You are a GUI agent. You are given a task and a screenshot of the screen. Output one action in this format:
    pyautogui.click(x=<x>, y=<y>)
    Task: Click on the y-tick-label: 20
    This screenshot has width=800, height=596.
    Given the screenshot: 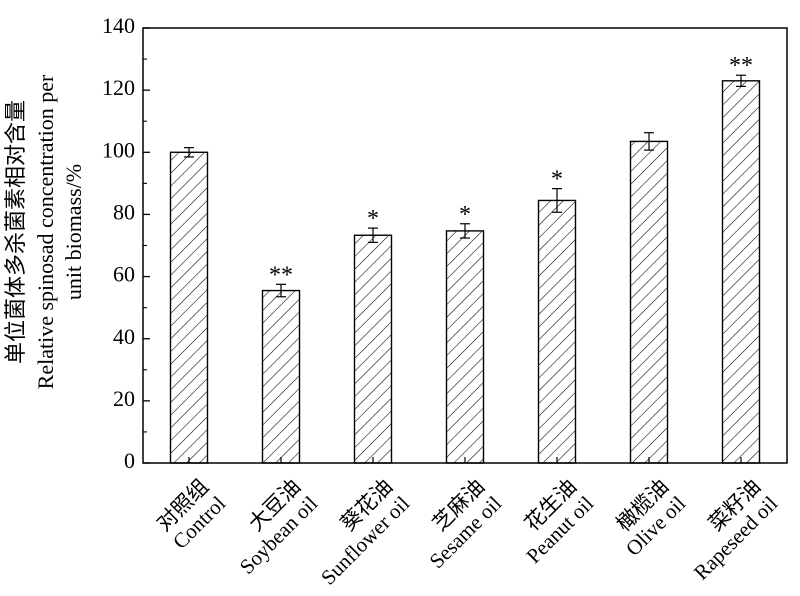 What is the action you would take?
    pyautogui.click(x=124, y=398)
    